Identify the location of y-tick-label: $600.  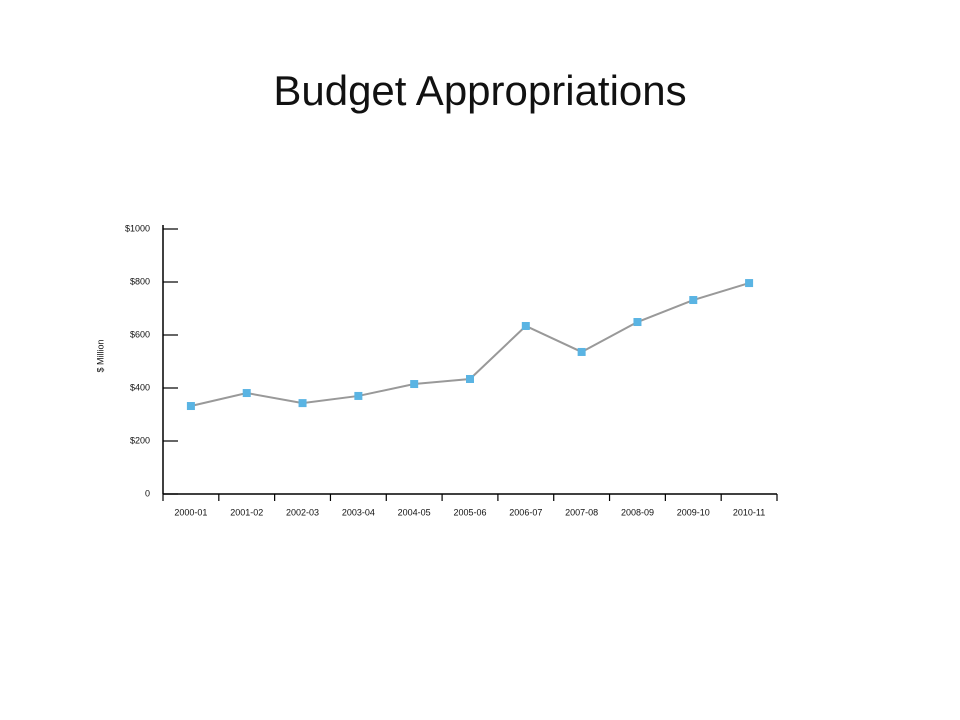
(140, 334).